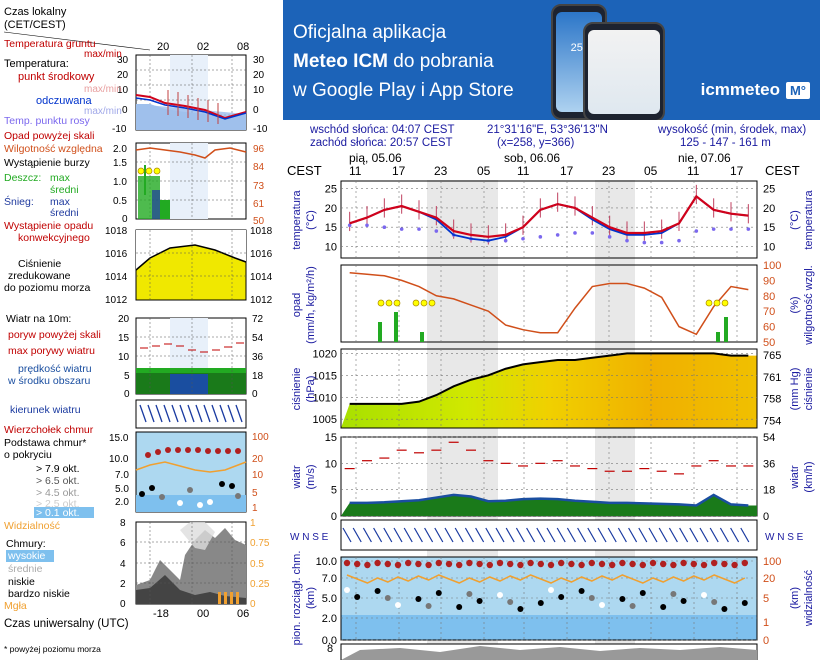 The width and height of the screenshot is (820, 660). Describe the element at coordinates (19, 201) in the screenshot. I see `snow-label: Śnieg:` at that location.